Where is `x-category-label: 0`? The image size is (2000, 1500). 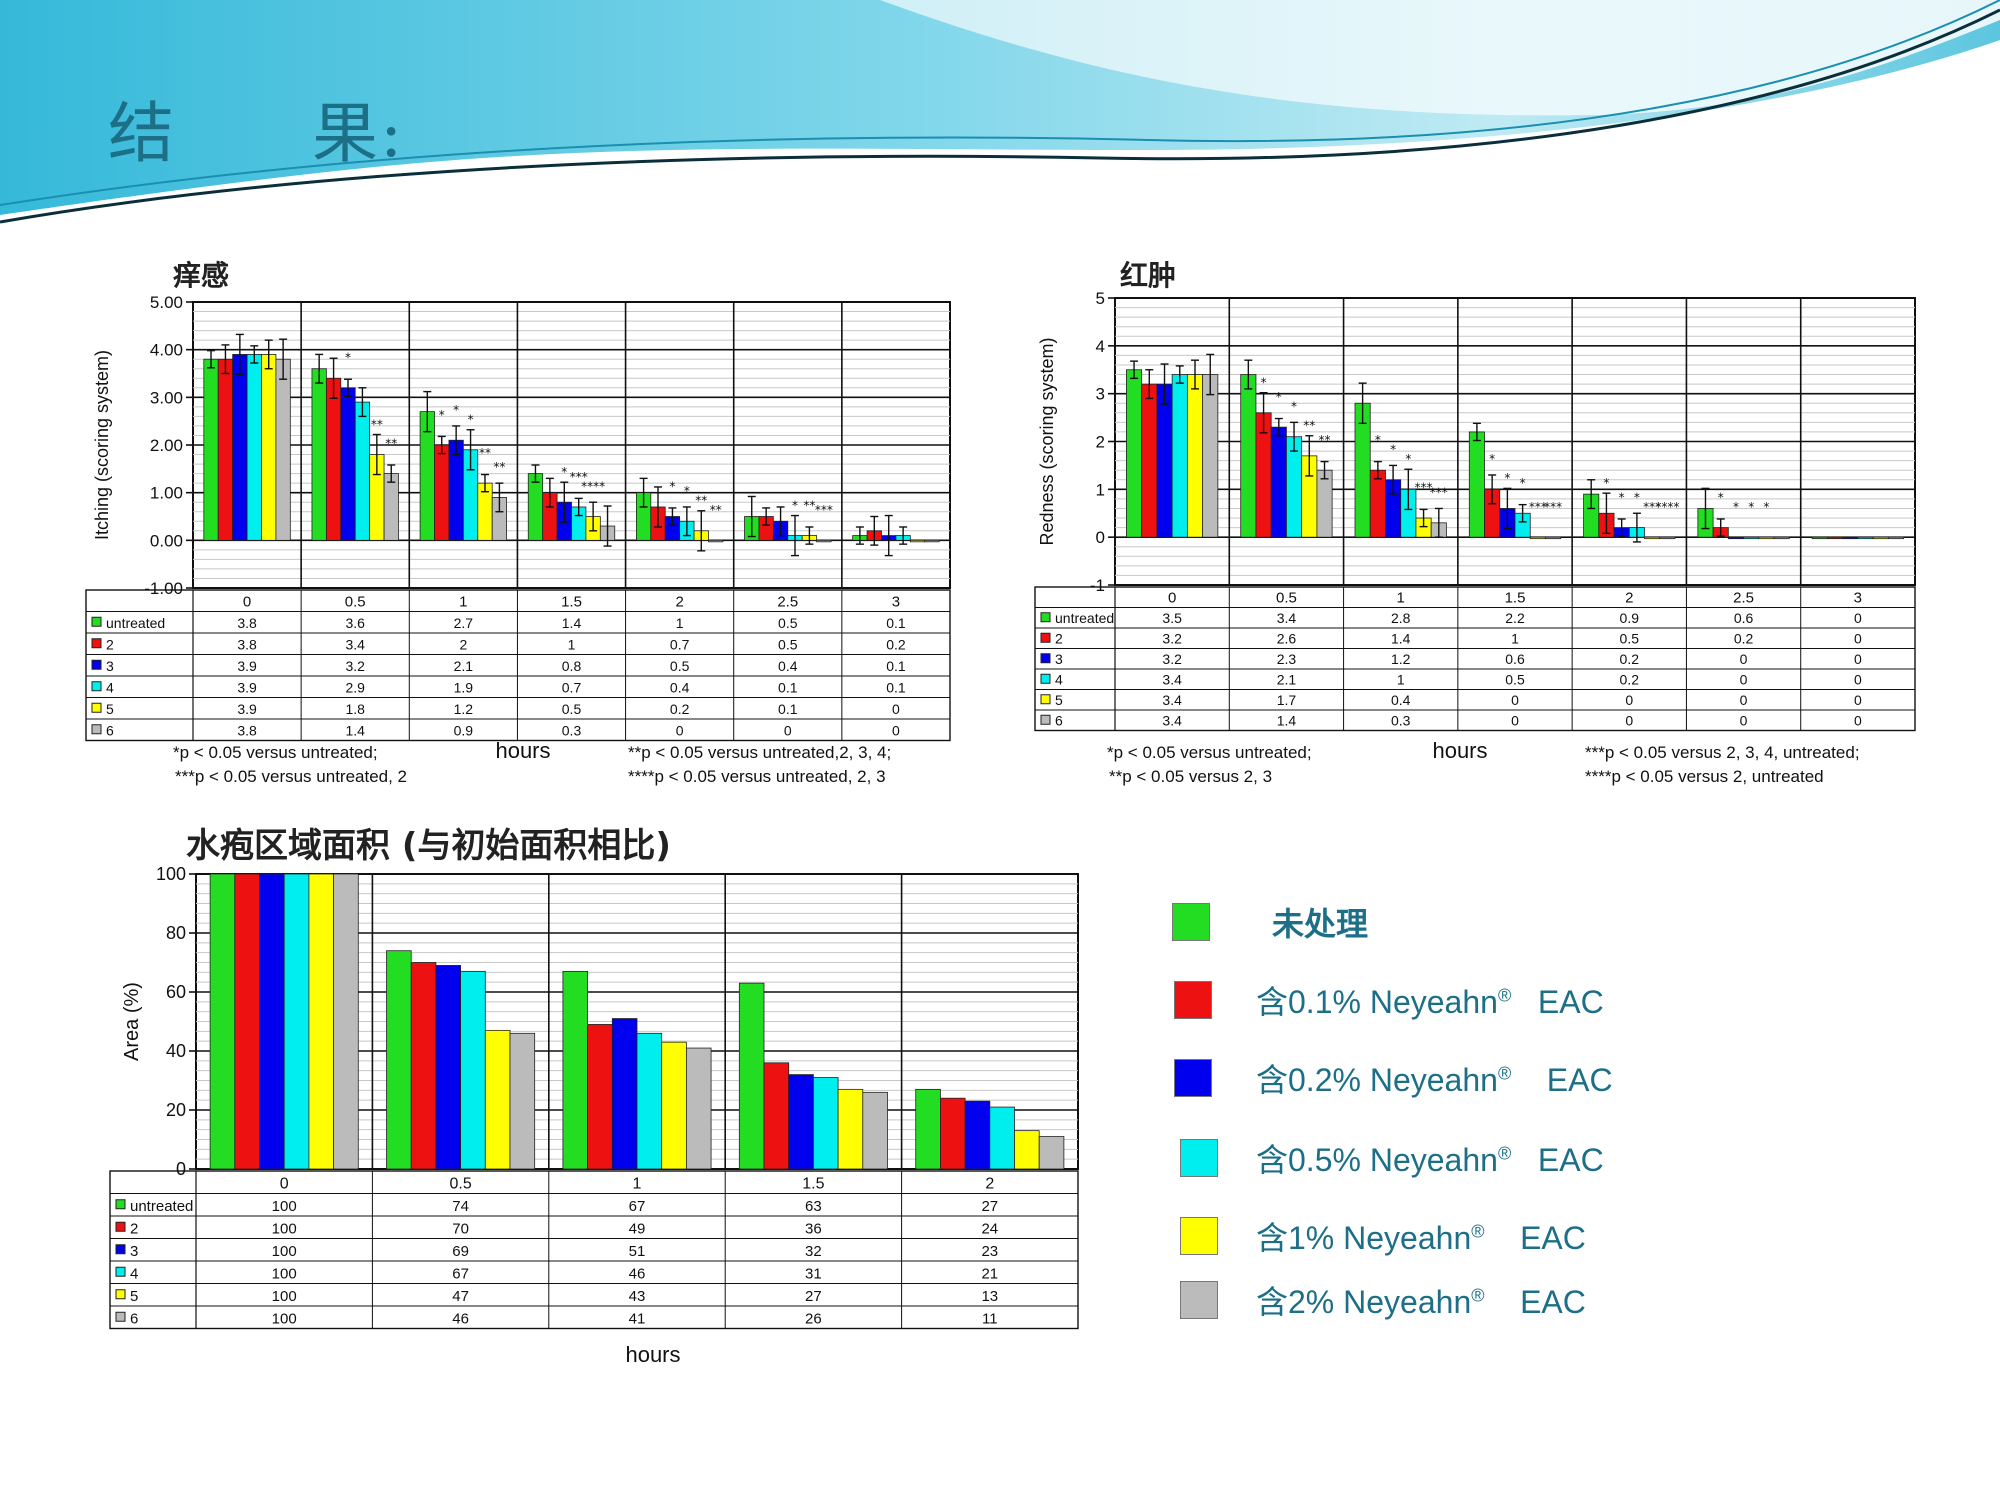 x-category-label: 0 is located at coordinates (1172, 598).